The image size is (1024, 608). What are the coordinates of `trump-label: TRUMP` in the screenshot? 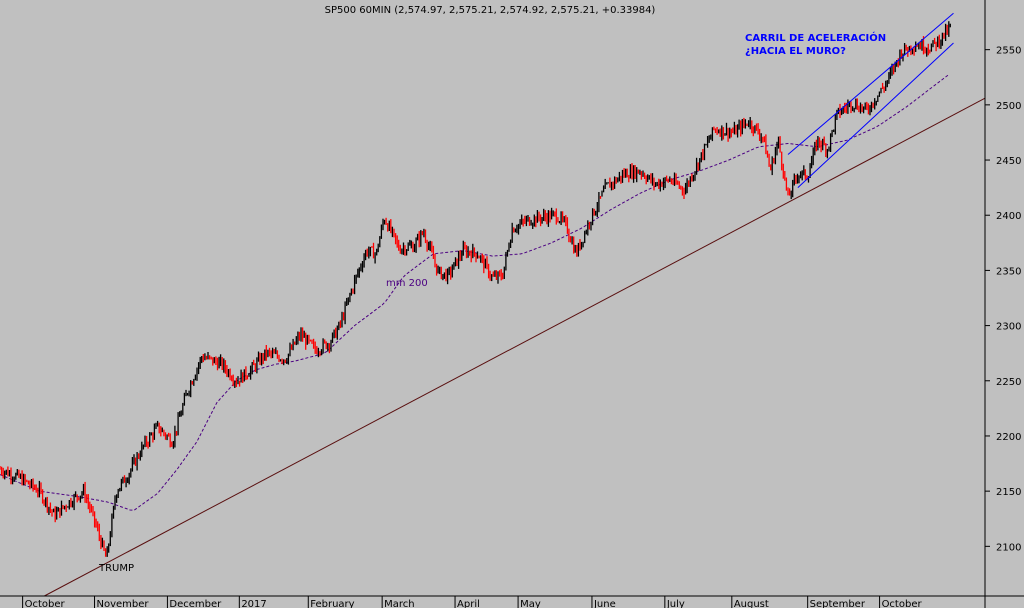 It's located at (116, 568).